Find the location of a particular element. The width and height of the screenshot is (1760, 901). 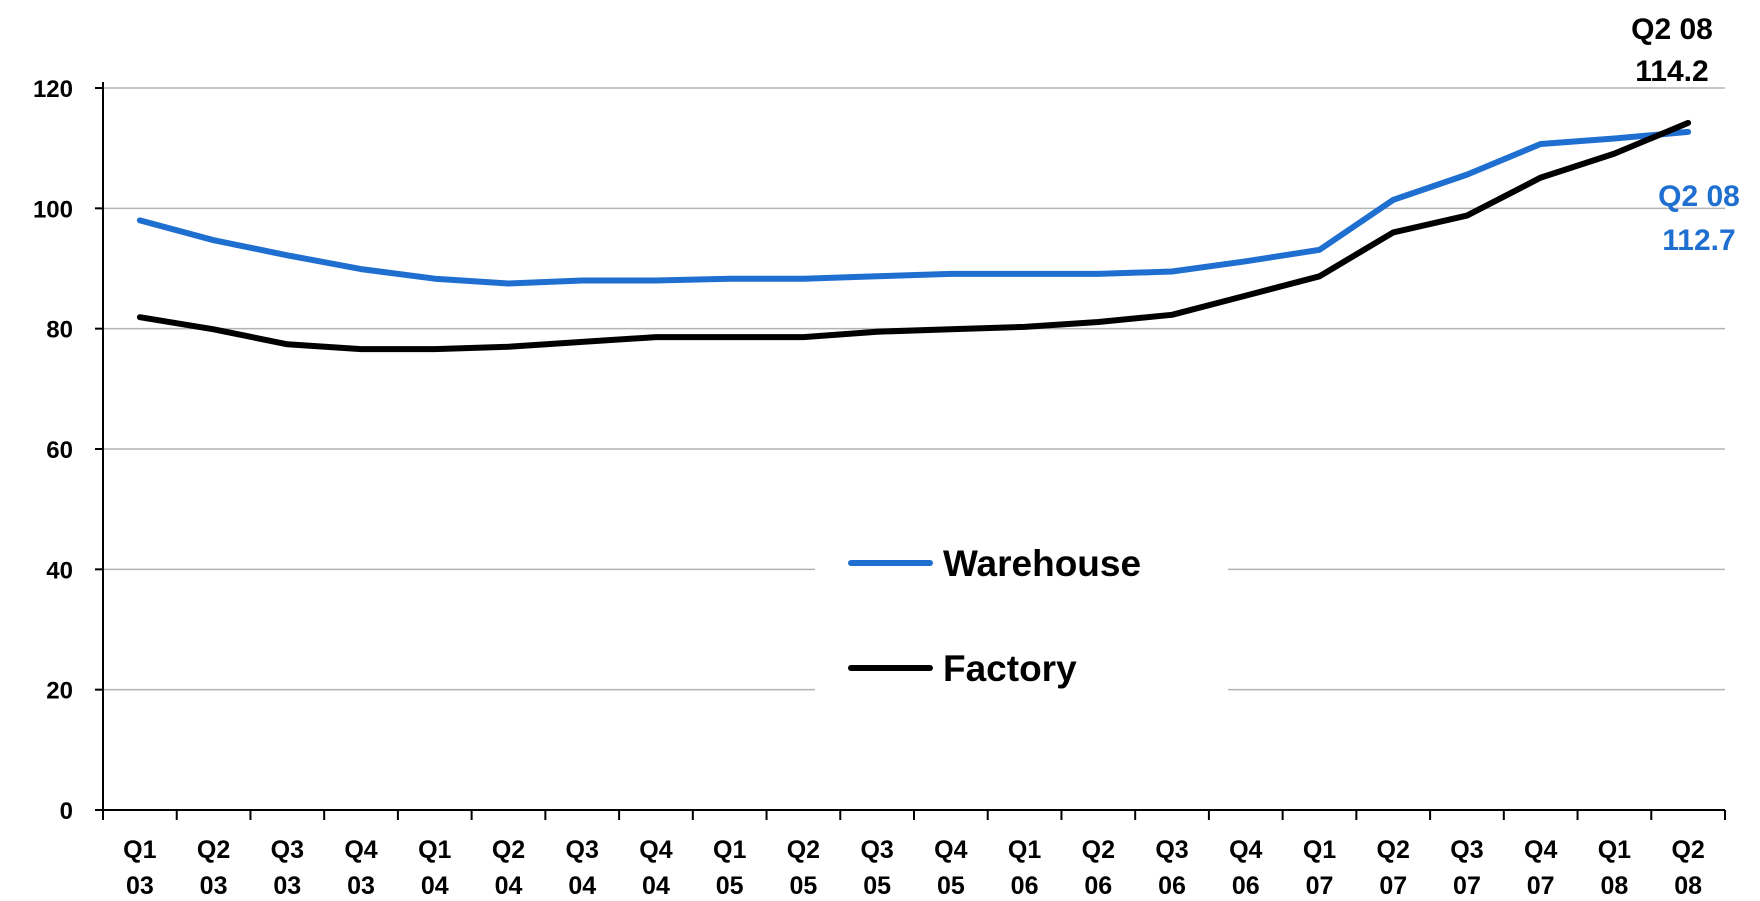

legend-label-warehouse: Warehouse is located at coordinates (1042, 563).